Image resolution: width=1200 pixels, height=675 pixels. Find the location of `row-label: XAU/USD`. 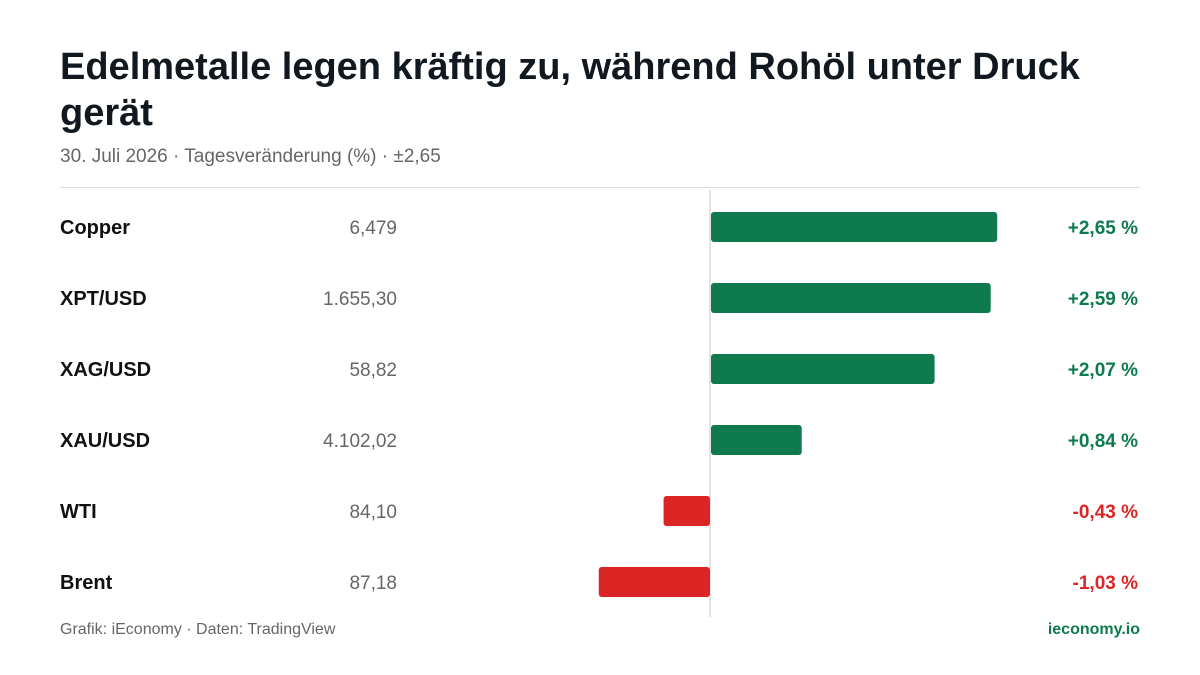

row-label: XAU/USD is located at coordinates (105, 441).